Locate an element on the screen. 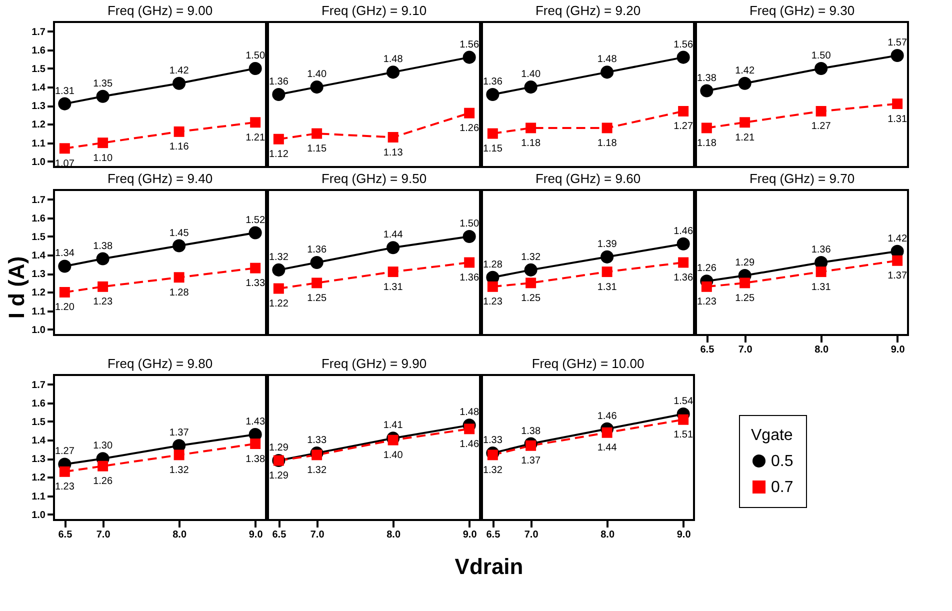 This screenshot has width=952, height=611. data-label: 1.46 is located at coordinates (607, 416).